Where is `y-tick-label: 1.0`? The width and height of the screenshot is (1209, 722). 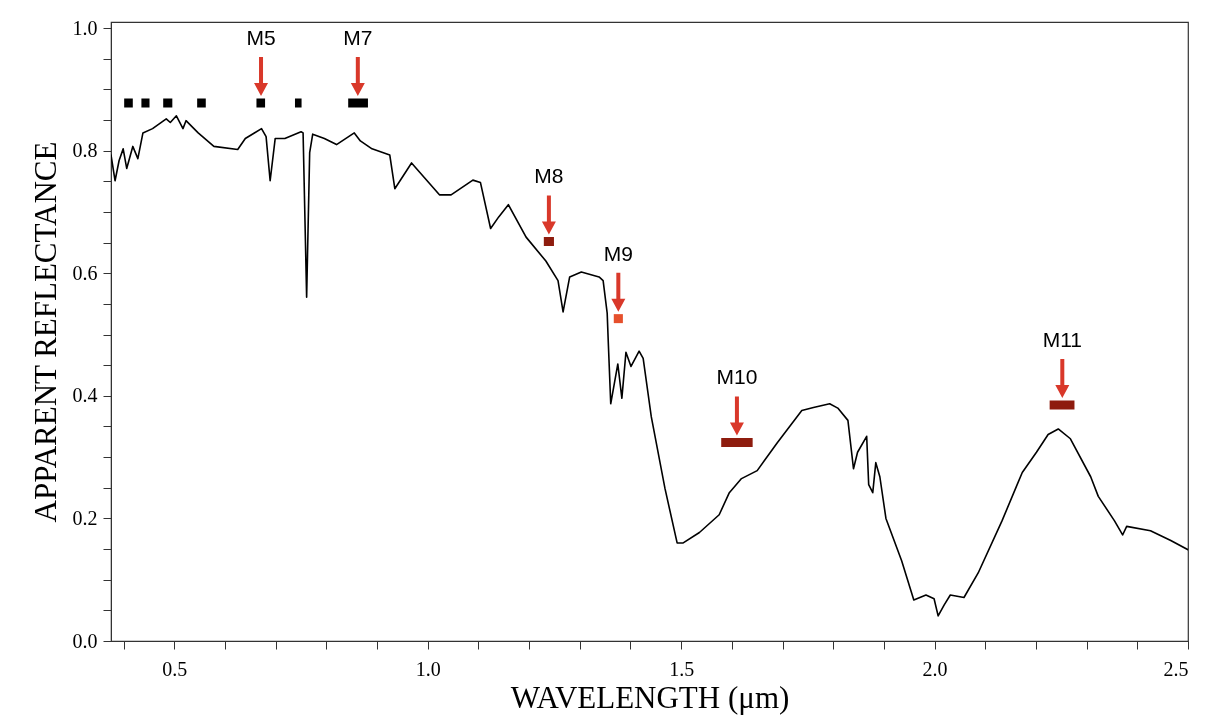 y-tick-label: 1.0 is located at coordinates (85, 27).